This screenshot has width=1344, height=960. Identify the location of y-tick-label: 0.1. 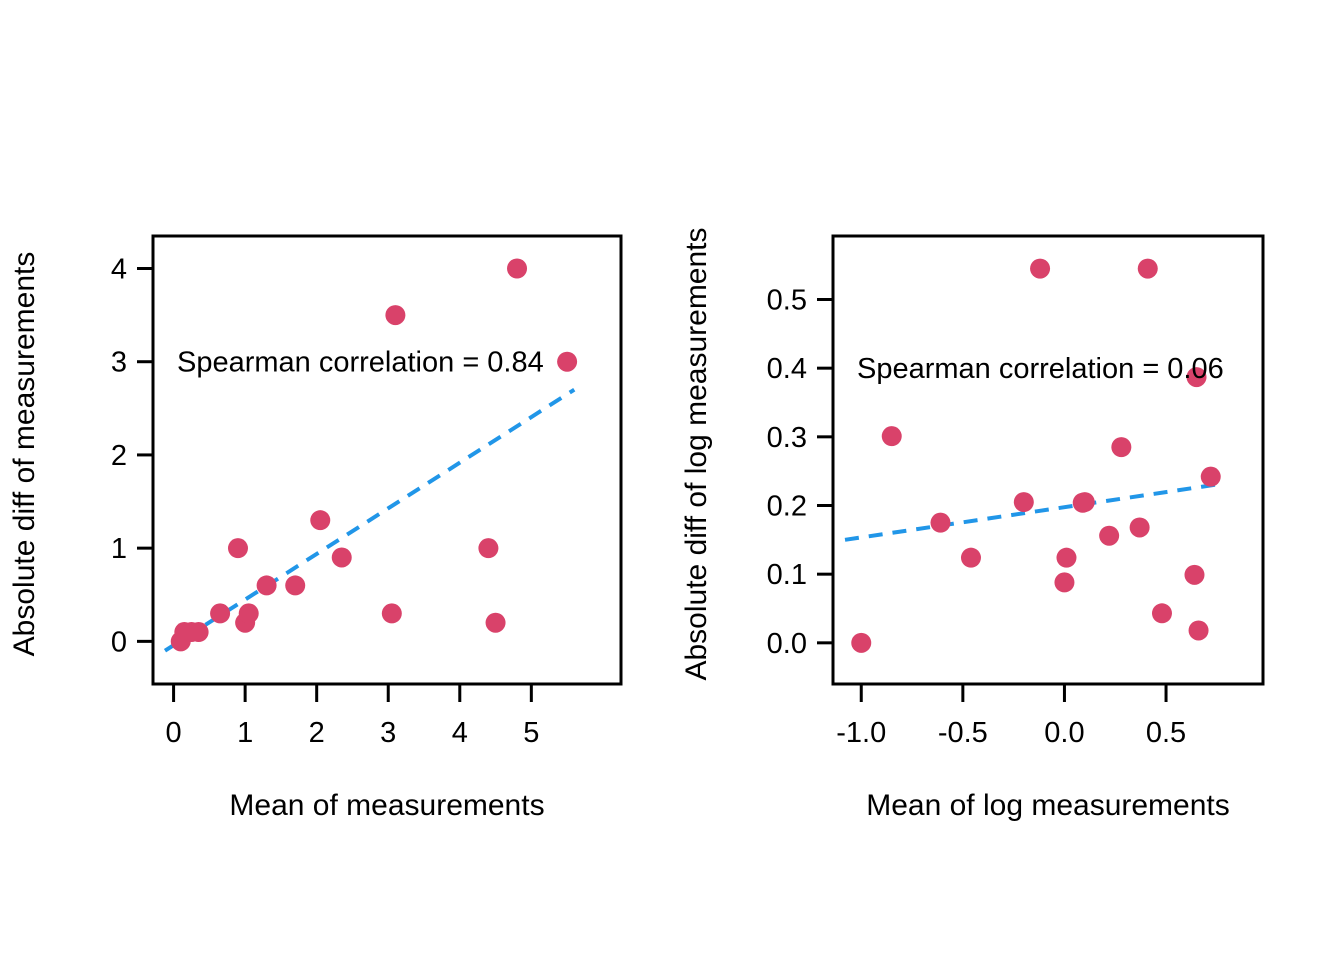
(787, 575).